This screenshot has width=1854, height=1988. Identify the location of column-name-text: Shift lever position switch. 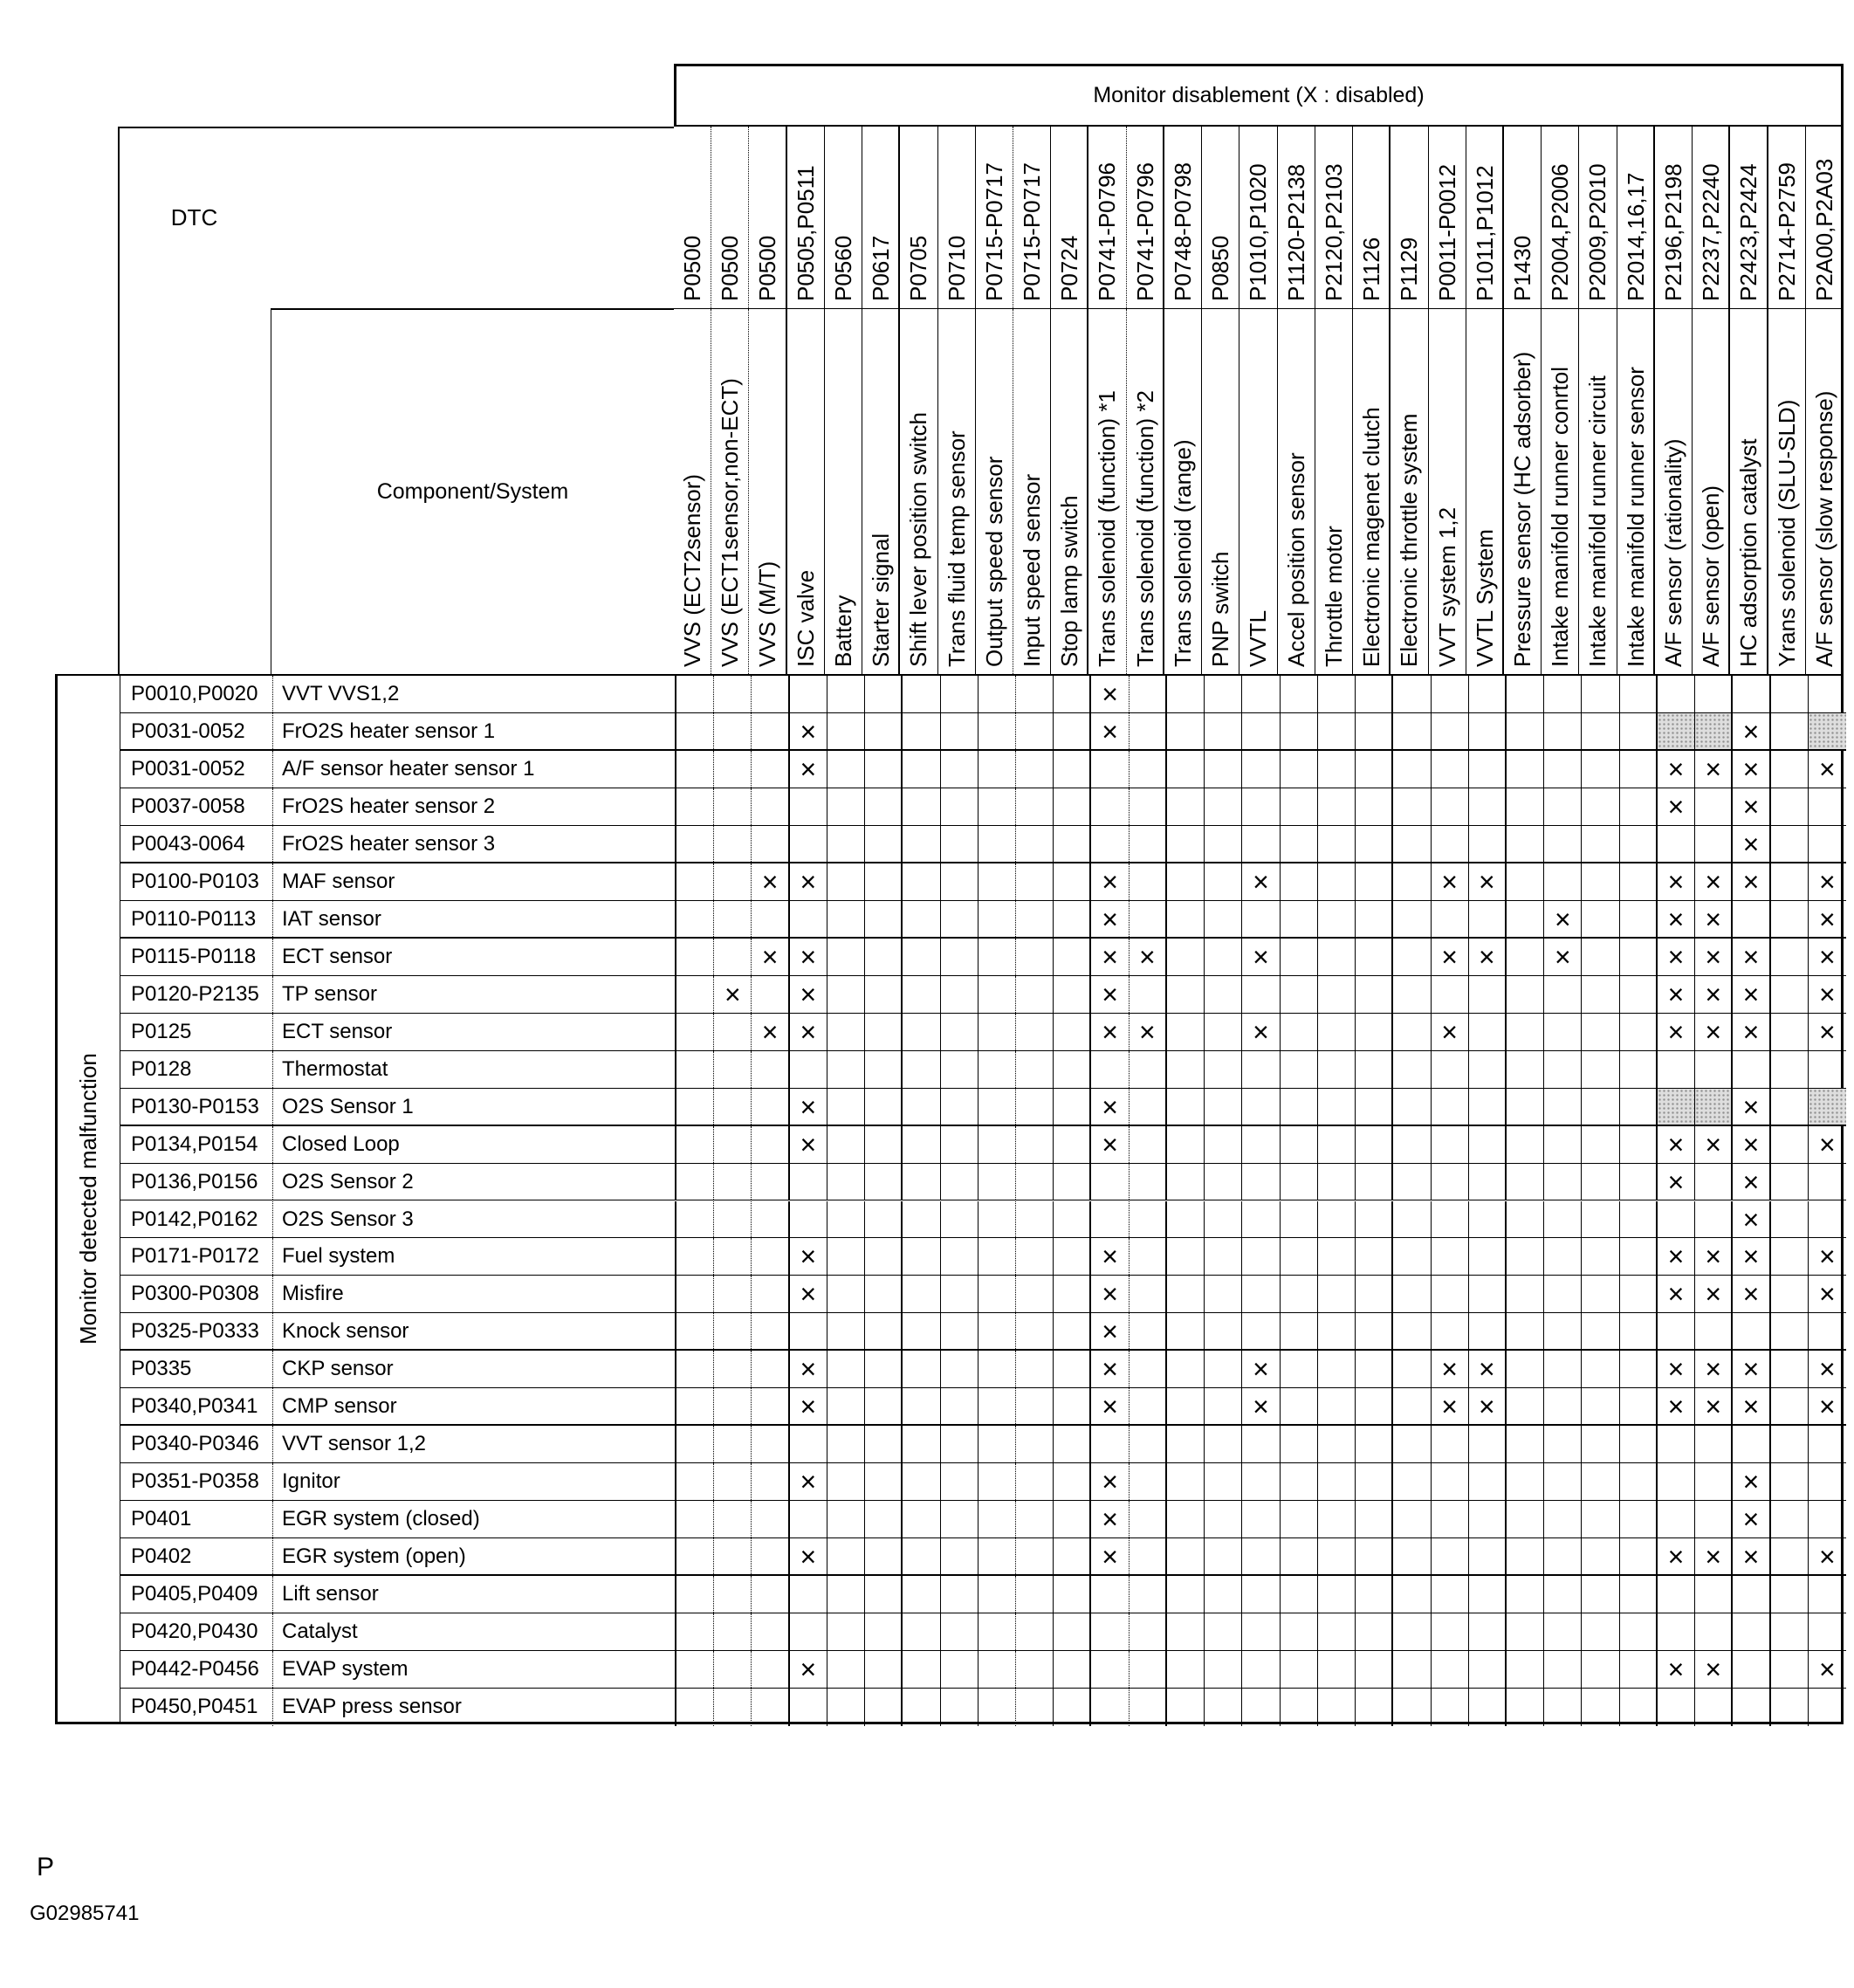
(918, 539).